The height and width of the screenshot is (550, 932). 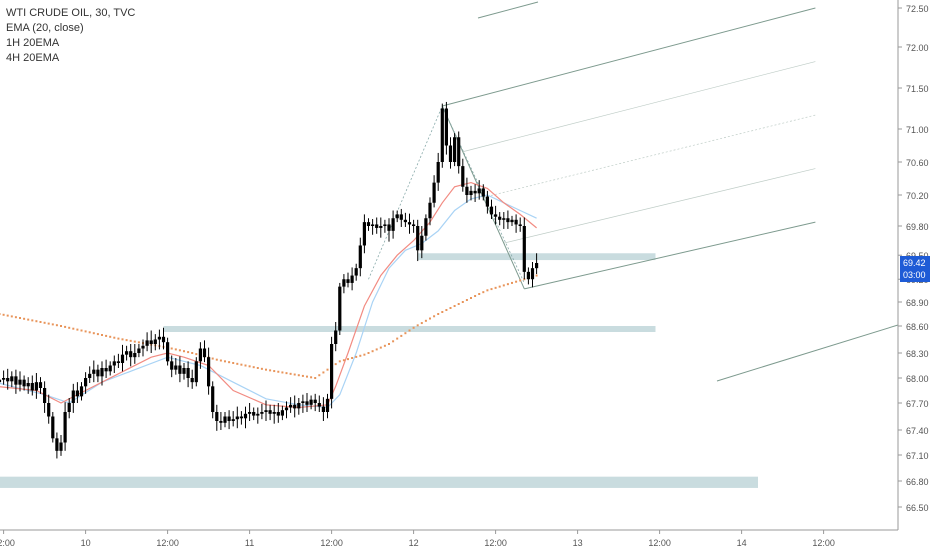 I want to click on pitchfork-lower-line, so click(x=670, y=255).